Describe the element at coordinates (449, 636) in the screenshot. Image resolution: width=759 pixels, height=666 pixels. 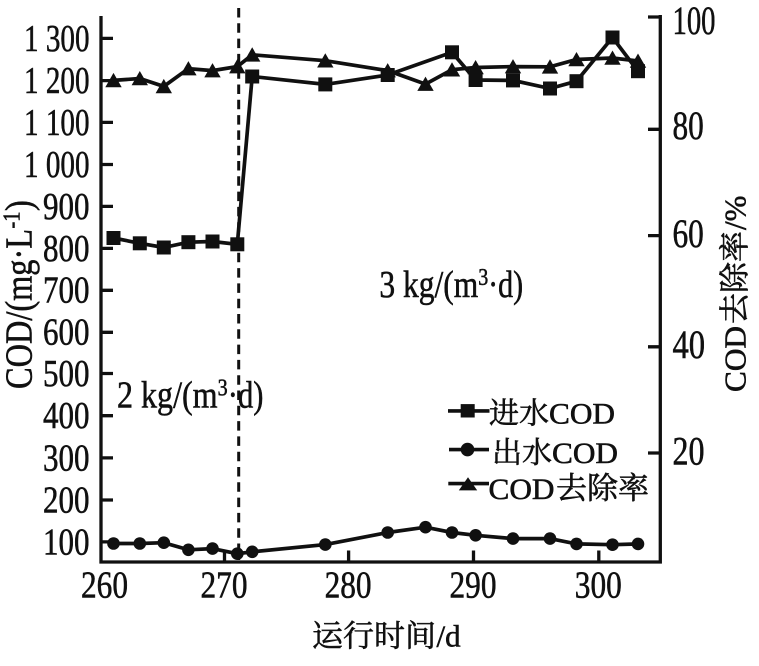
I see `svg-text: /d` at that location.